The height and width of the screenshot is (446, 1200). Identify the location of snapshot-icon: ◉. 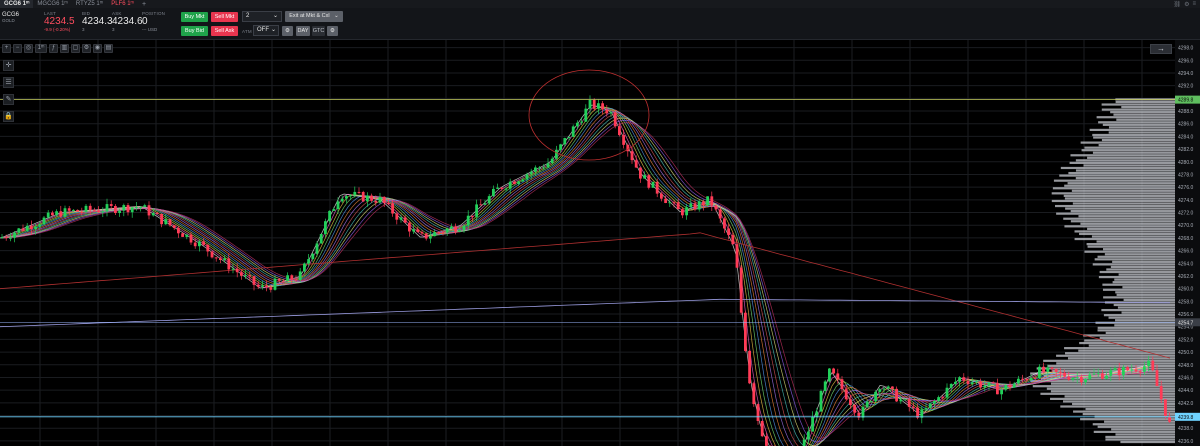
(97, 48).